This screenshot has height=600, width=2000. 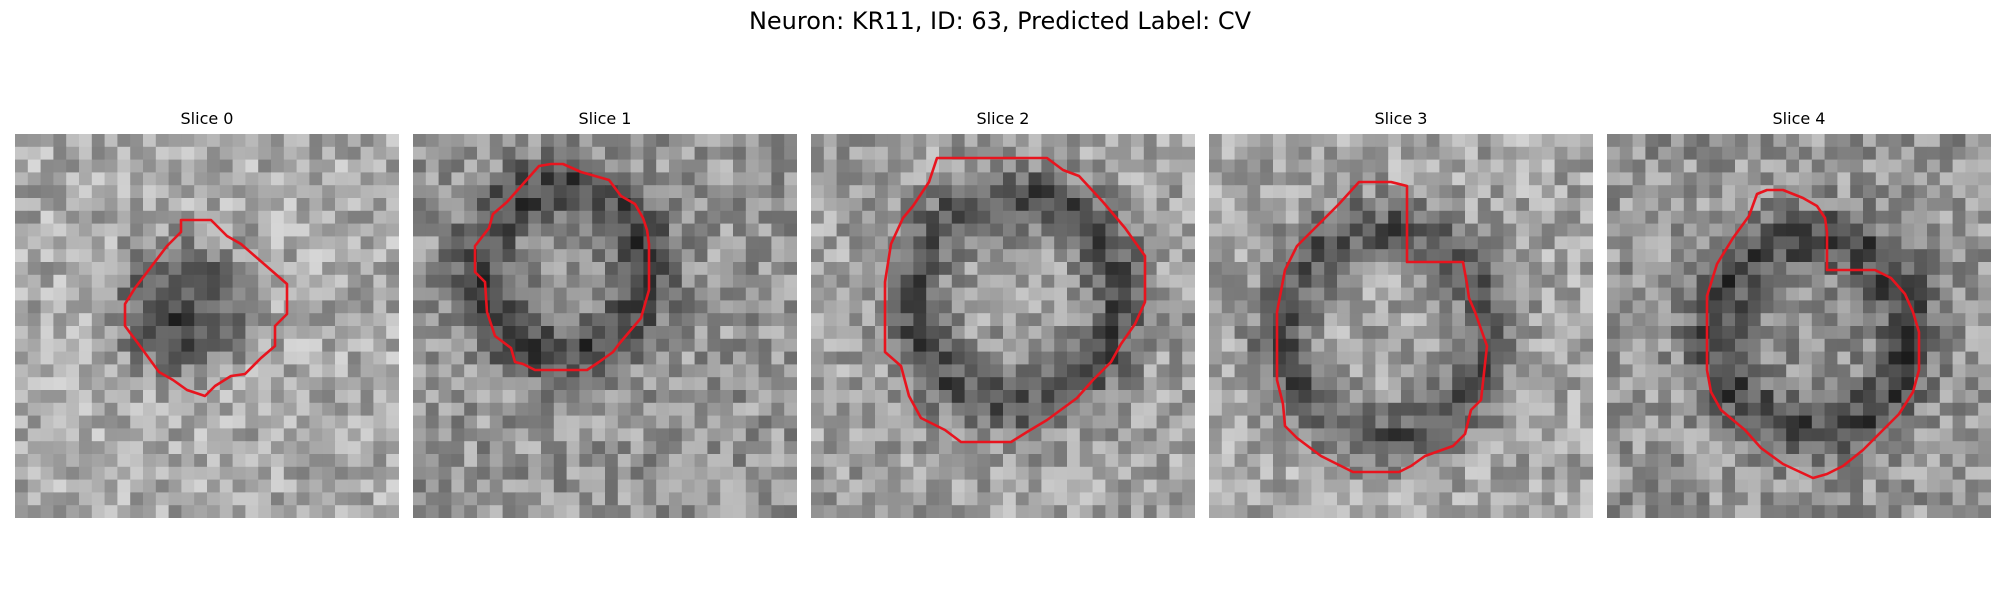 I want to click on slice-title-3: Slice 3, so click(x=1401, y=118).